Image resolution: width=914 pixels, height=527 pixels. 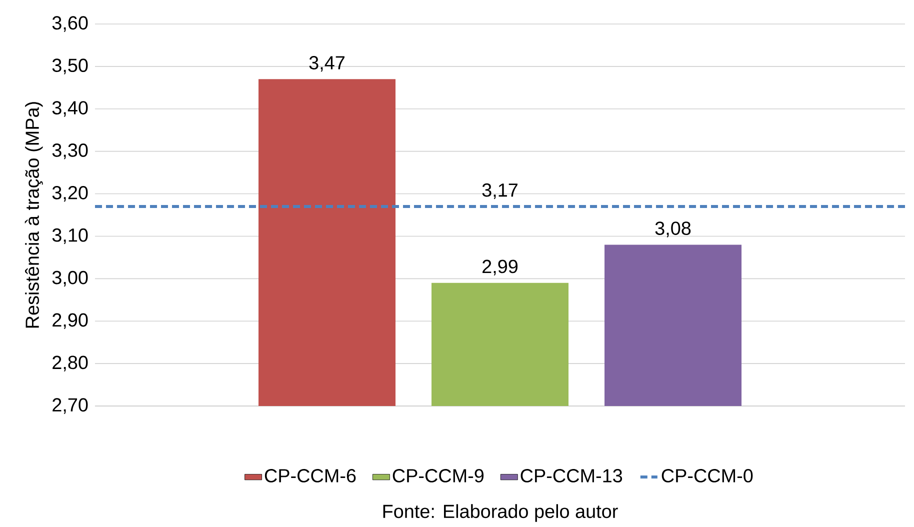 What do you see at coordinates (70, 321) in the screenshot?
I see `y-tick-label: 2,90` at bounding box center [70, 321].